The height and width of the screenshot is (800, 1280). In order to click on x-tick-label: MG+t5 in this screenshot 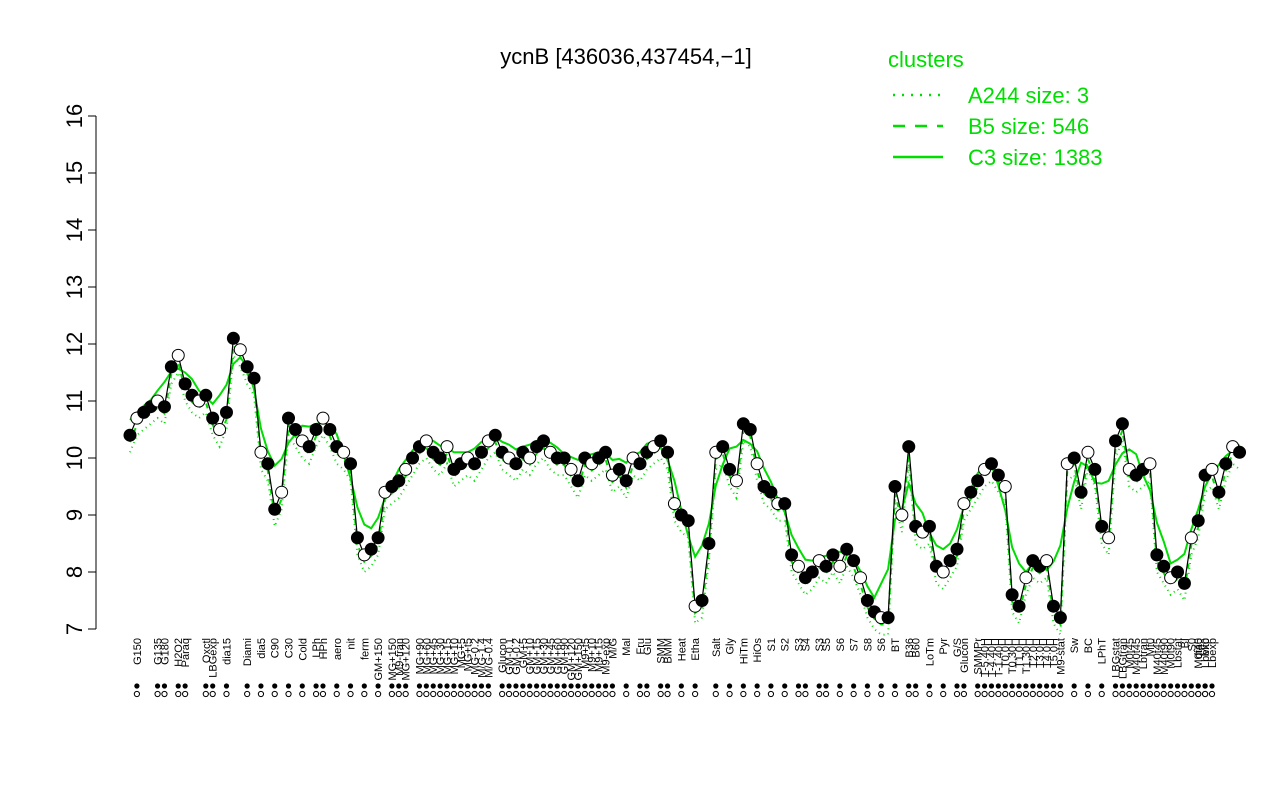, I will do `click(469, 654)`.